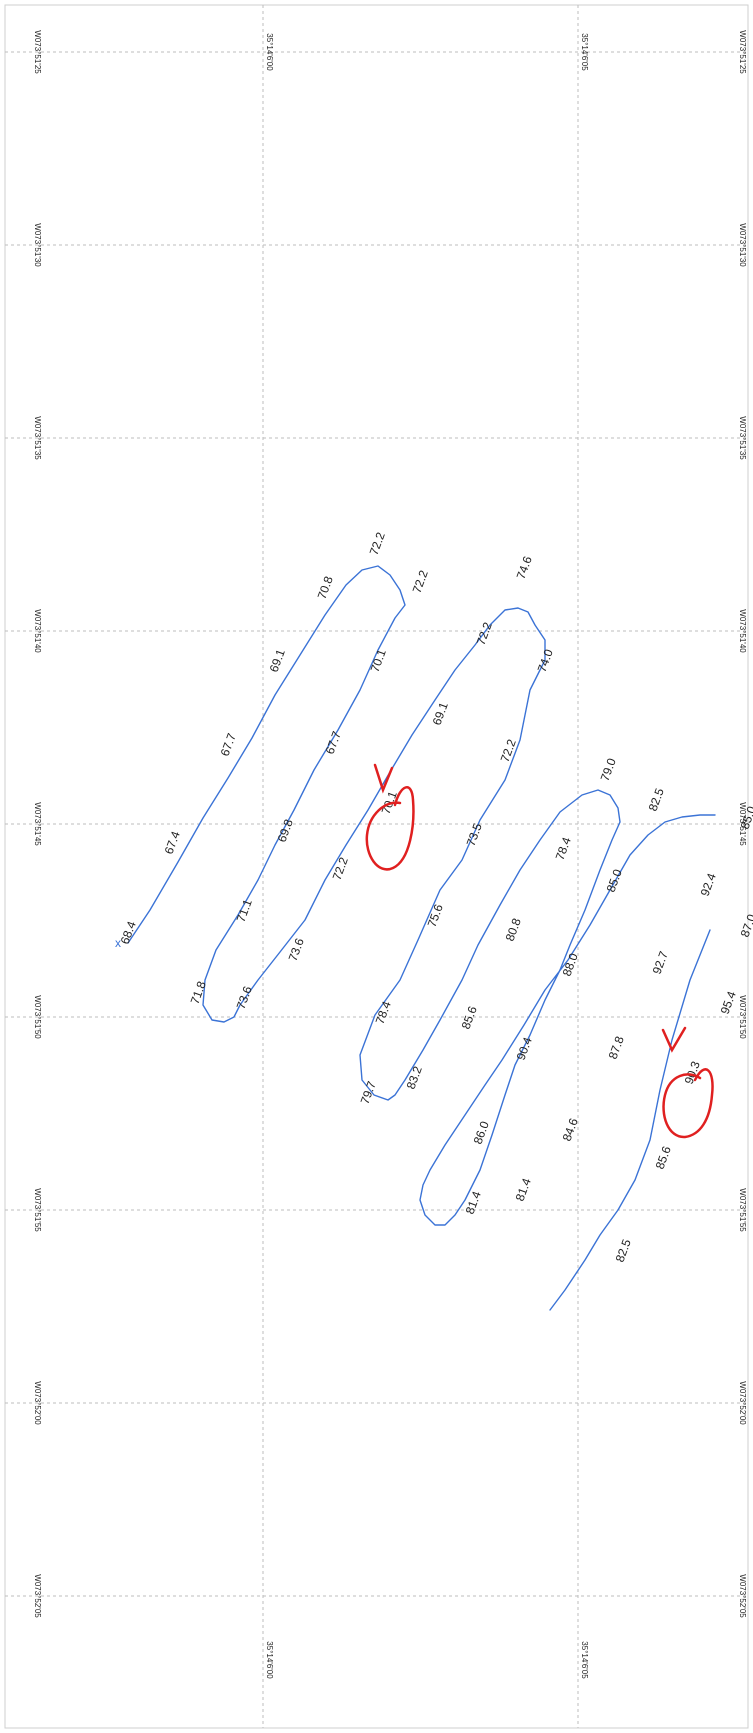  What do you see at coordinates (118, 943) in the screenshot?
I see `track-start-marker: x` at bounding box center [118, 943].